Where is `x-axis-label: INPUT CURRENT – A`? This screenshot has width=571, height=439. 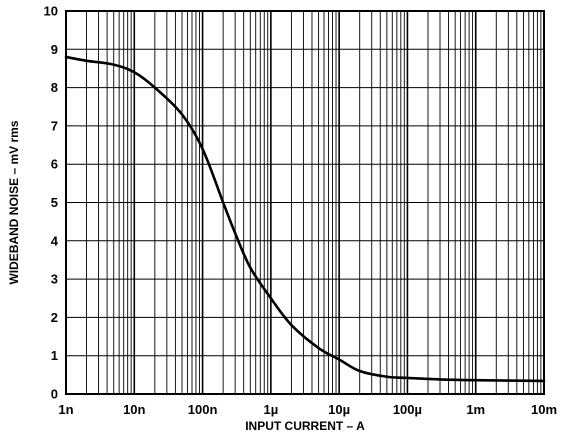 x-axis-label: INPUT CURRENT – A is located at coordinates (305, 426).